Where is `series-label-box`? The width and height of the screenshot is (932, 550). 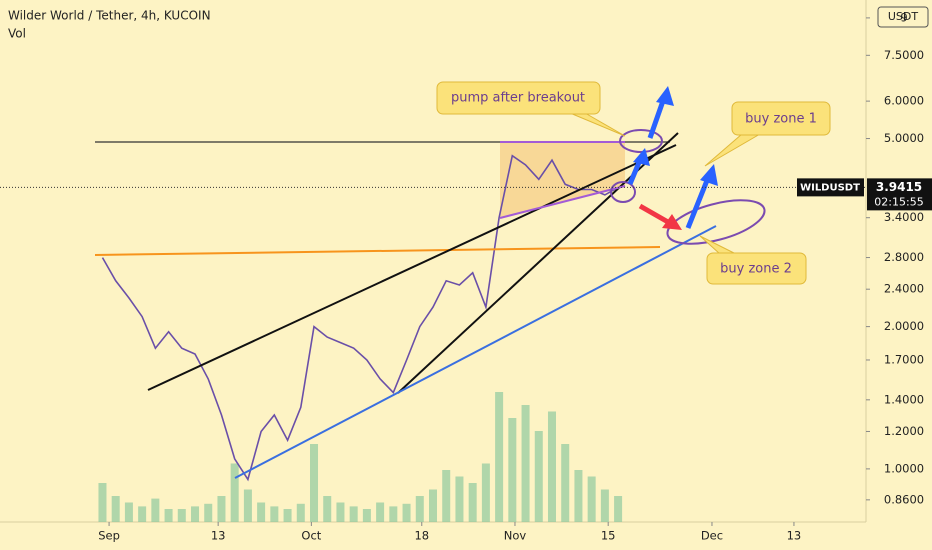
series-label-box is located at coordinates (830, 187).